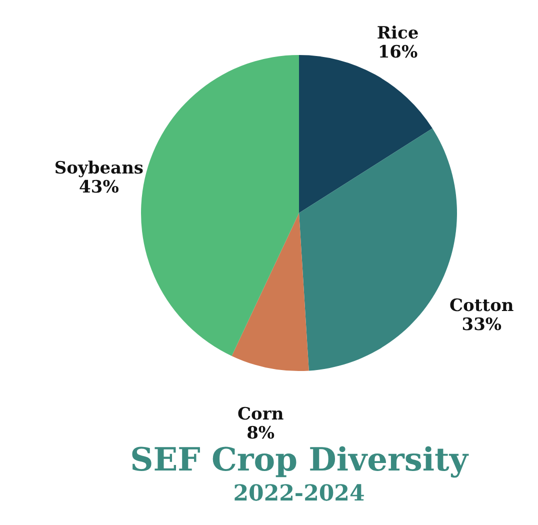 The width and height of the screenshot is (538, 525). What do you see at coordinates (99, 168) in the screenshot?
I see `slice-label: Soybeans` at bounding box center [99, 168].